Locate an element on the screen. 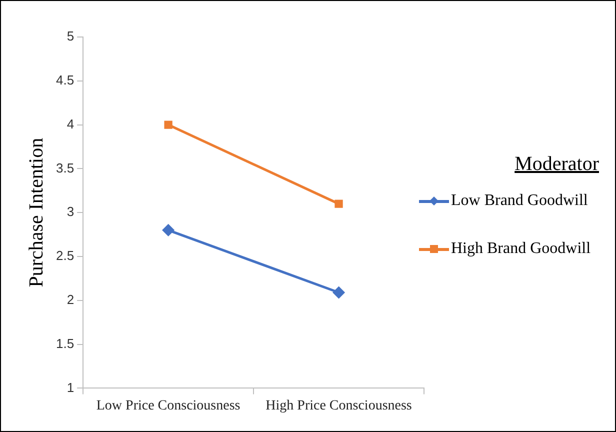 The height and width of the screenshot is (432, 616). y-tick-label: 3.5 is located at coordinates (65, 168).